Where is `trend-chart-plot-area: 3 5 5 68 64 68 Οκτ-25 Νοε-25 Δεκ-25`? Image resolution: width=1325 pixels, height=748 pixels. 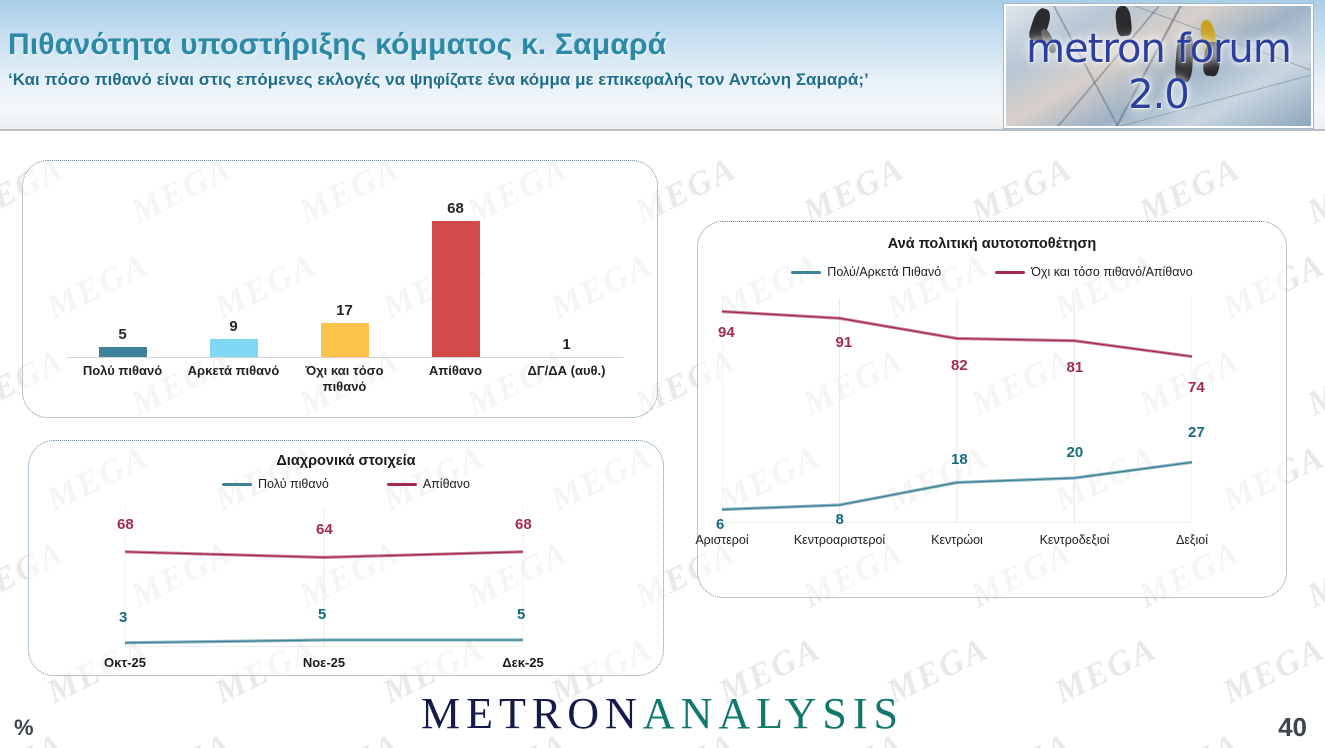 trend-chart-plot-area: 3 5 5 68 64 68 Οκτ-25 Νοε-25 Δεκ-25 is located at coordinates (403, 588).